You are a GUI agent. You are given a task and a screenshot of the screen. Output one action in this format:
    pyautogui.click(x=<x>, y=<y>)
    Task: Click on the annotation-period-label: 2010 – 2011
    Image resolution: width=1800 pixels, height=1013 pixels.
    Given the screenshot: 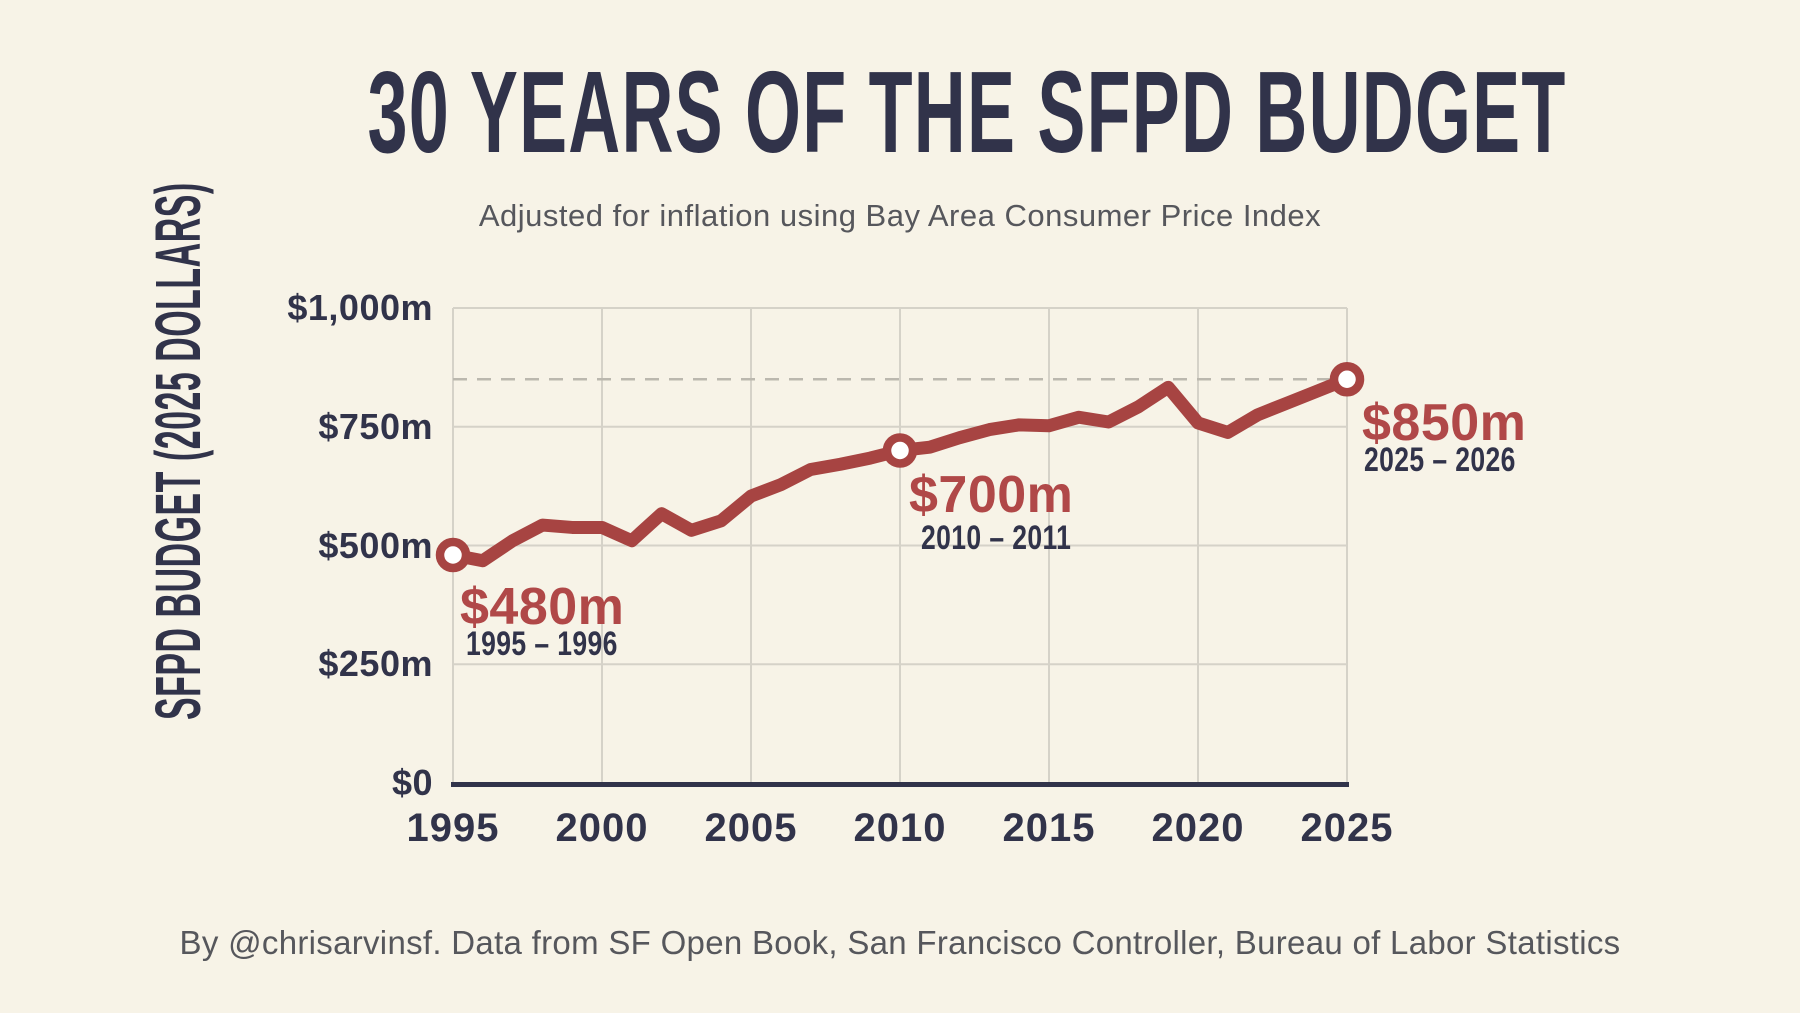 What is the action you would take?
    pyautogui.click(x=996, y=537)
    